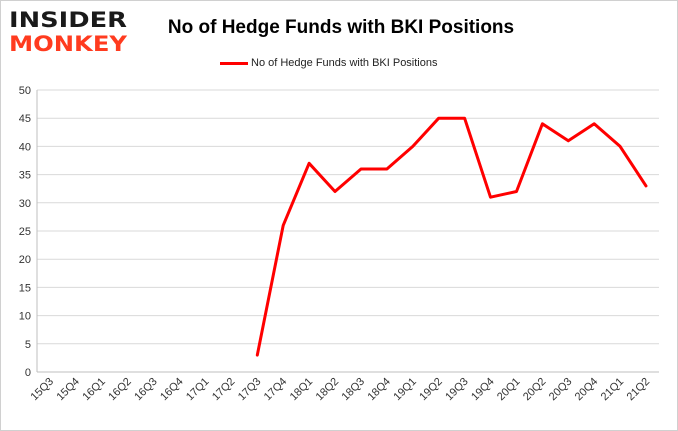 The width and height of the screenshot is (678, 431). What do you see at coordinates (379, 390) in the screenshot?
I see `x-tick-label: 18Q4` at bounding box center [379, 390].